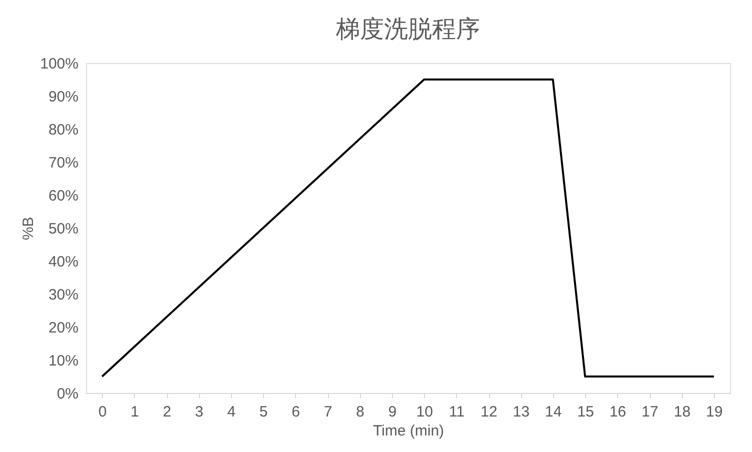 The height and width of the screenshot is (452, 752). What do you see at coordinates (553, 412) in the screenshot?
I see `x-tick-label: 14` at bounding box center [553, 412].